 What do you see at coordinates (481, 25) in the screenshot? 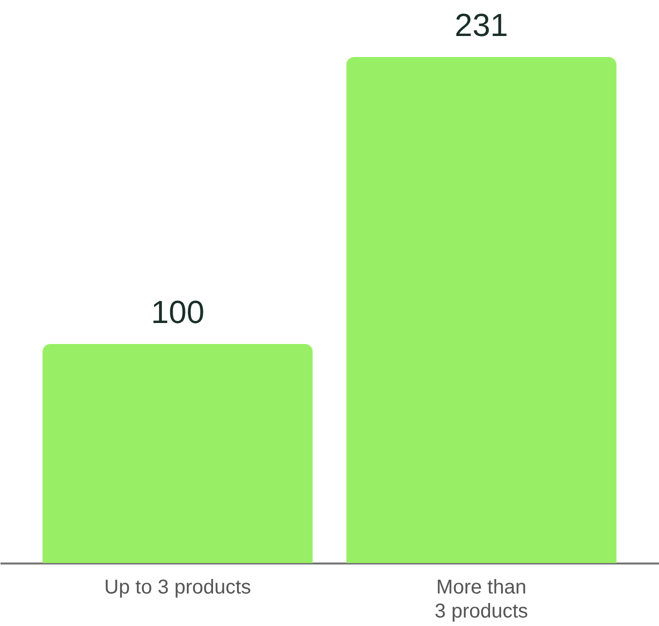
I see `data-label: 231` at bounding box center [481, 25].